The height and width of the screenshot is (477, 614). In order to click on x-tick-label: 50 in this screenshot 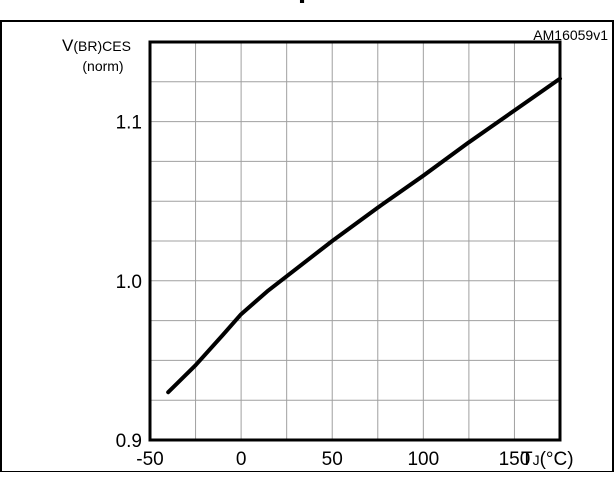, I will do `click(332, 459)`.